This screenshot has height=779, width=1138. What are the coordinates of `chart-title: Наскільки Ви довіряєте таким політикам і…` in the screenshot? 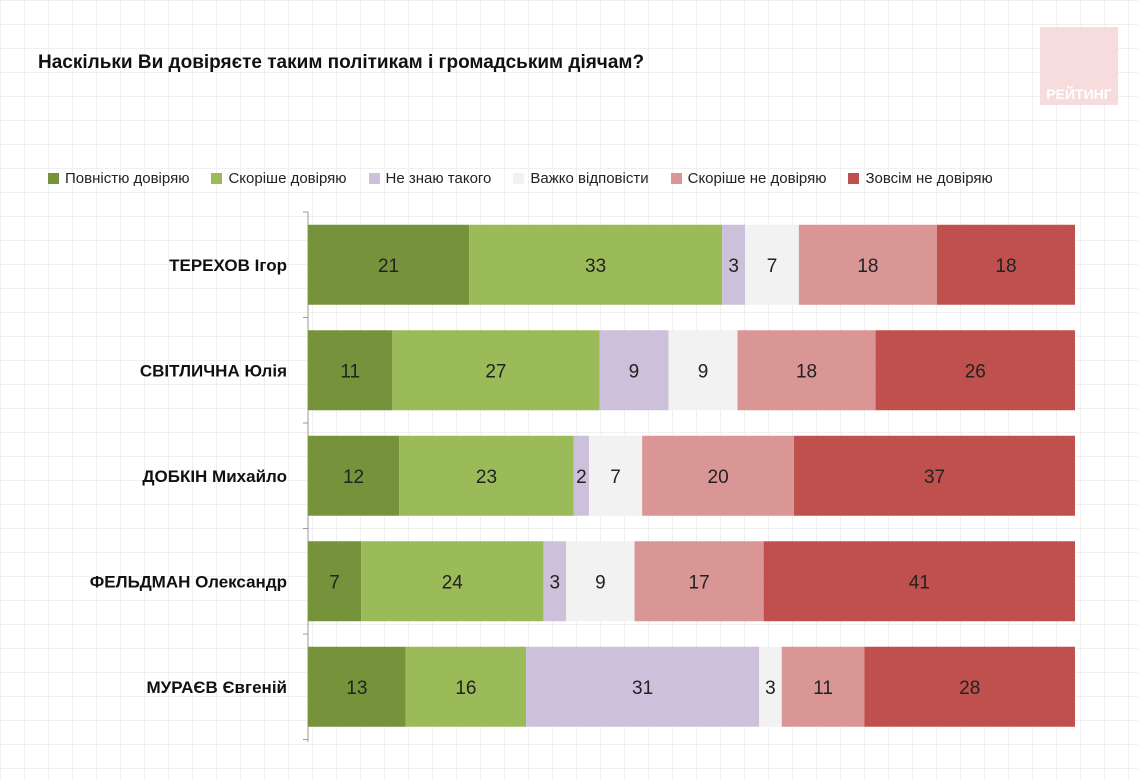 It's located at (341, 62).